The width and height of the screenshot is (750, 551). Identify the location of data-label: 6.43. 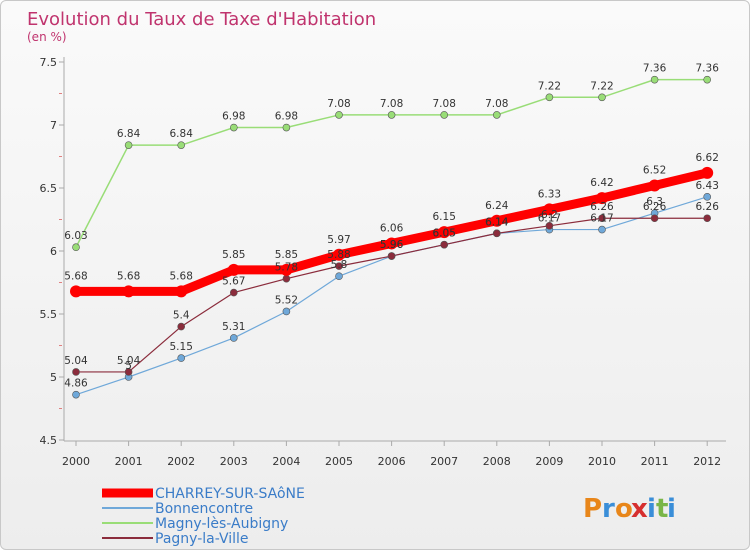
(707, 186).